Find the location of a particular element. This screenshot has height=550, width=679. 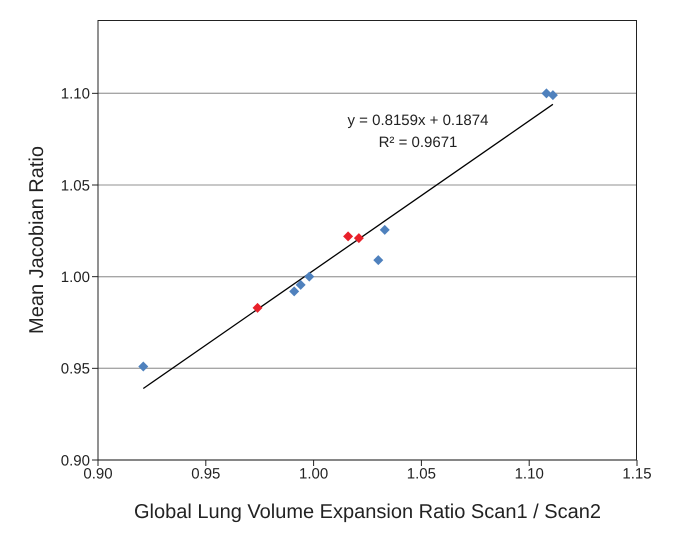

y-tick-label: 1.00 is located at coordinates (75, 277).